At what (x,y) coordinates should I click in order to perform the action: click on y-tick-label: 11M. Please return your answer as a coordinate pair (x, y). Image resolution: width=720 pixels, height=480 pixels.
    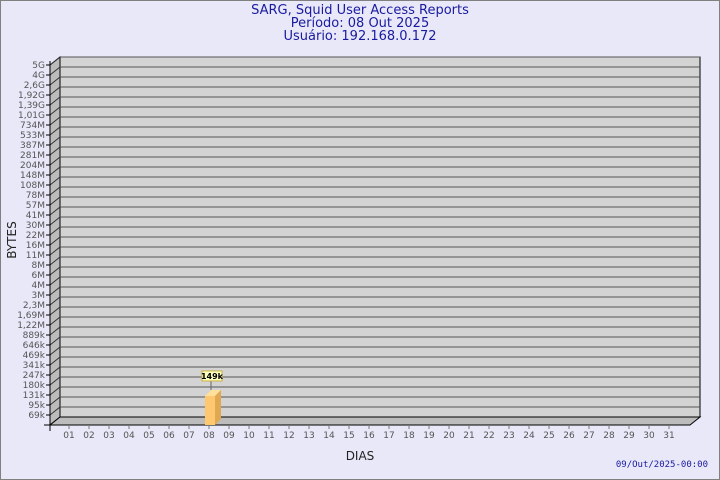
    Looking at the image, I should click on (35, 256).